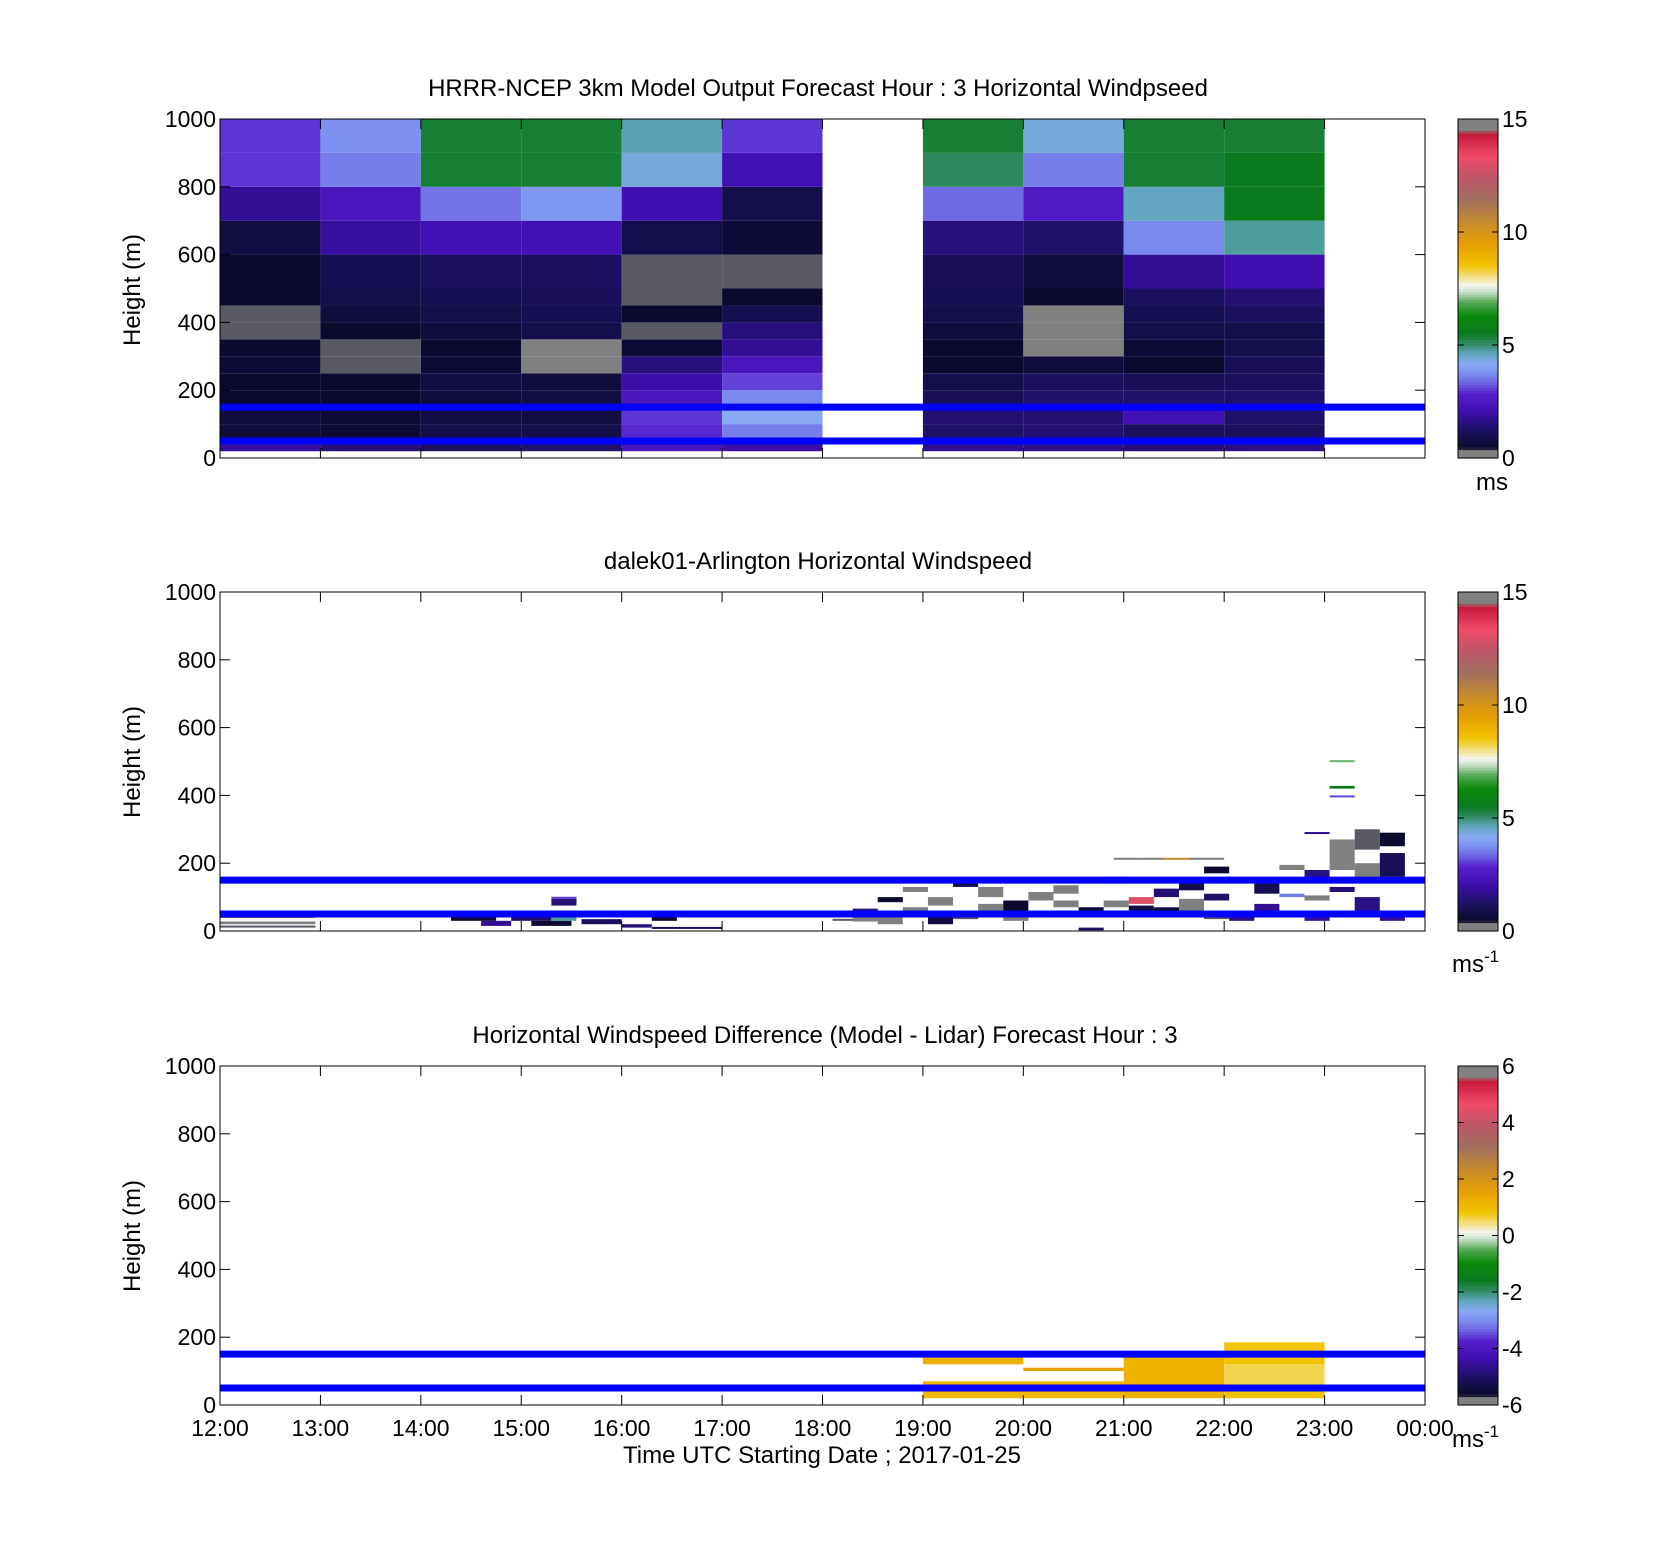 The width and height of the screenshot is (1680, 1561). What do you see at coordinates (1224, 1428) in the screenshot?
I see `x-tick-label: 22:00` at bounding box center [1224, 1428].